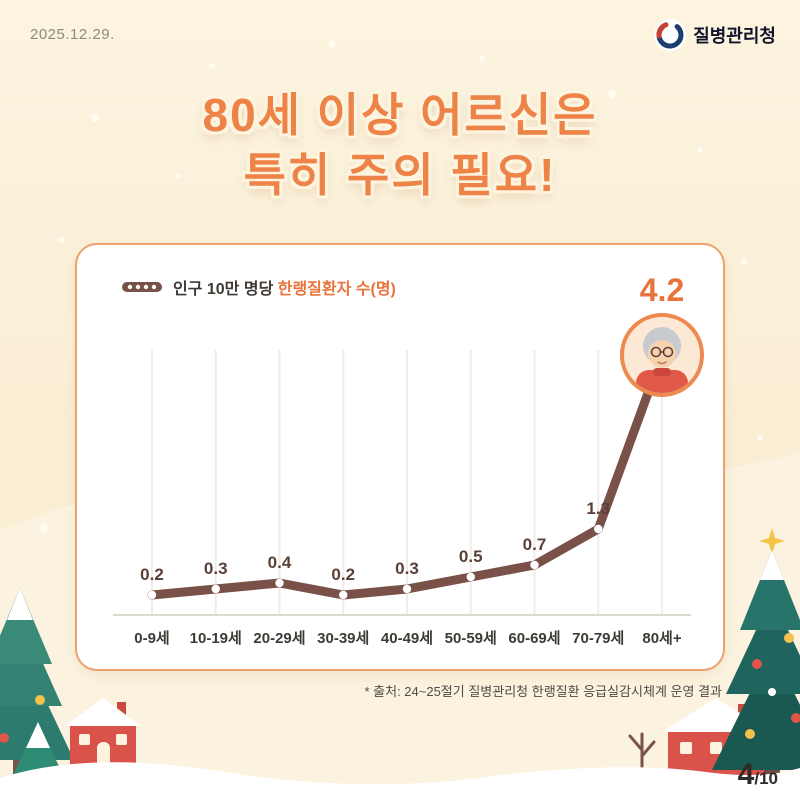 This screenshot has height=800, width=800. Describe the element at coordinates (746, 774) in the screenshot. I see `page-current: 4` at that location.